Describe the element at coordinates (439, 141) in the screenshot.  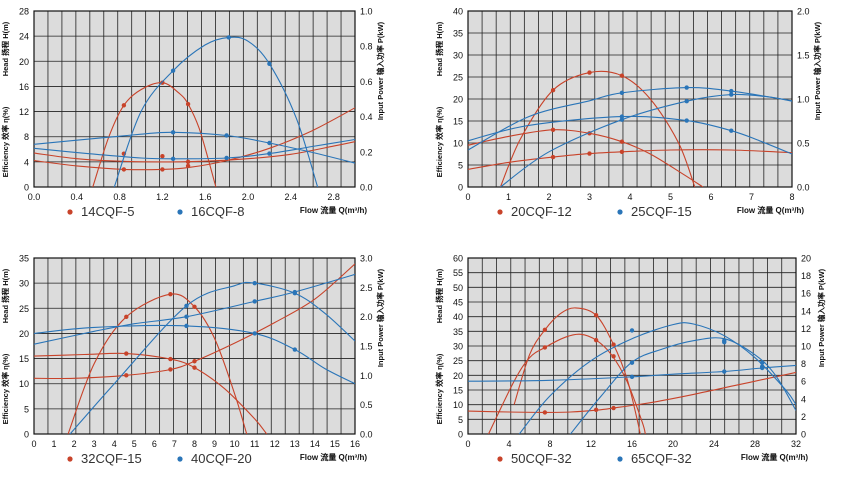
I see `efficiency-axis-label: Efficiency 效率 η(%)` at that location.